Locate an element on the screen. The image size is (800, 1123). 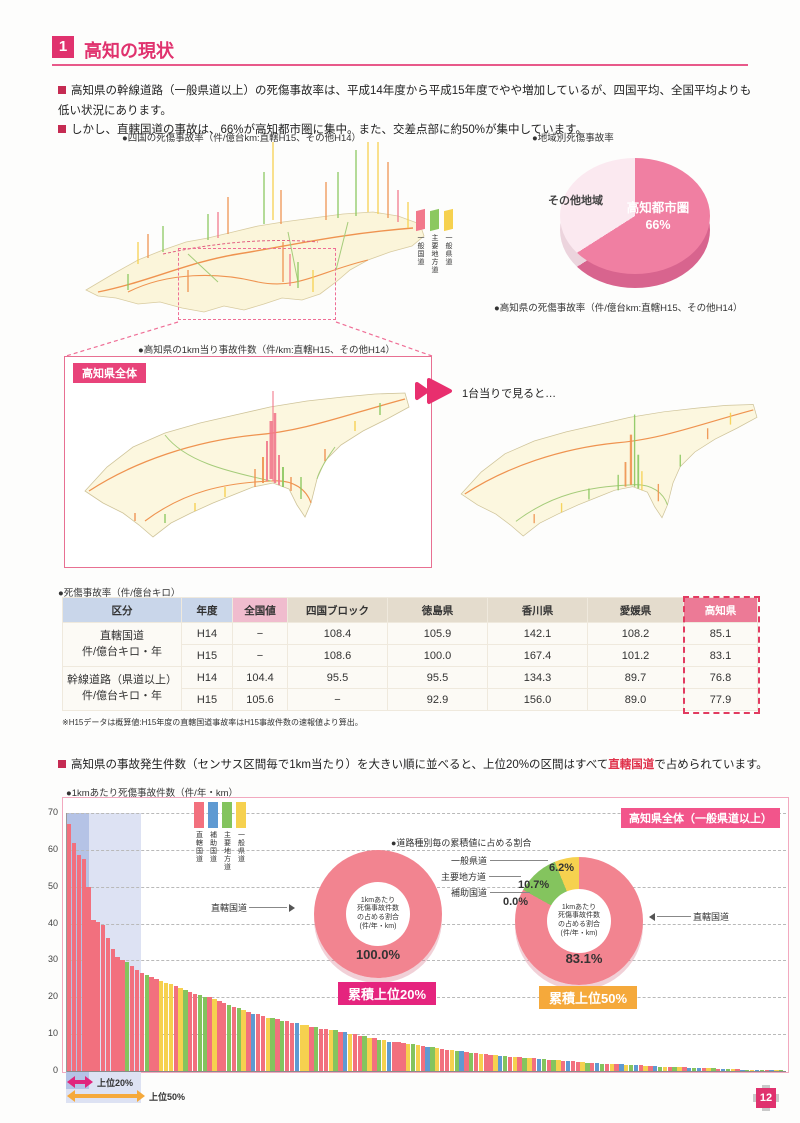
pie-surface is located at coordinates (635, 216).